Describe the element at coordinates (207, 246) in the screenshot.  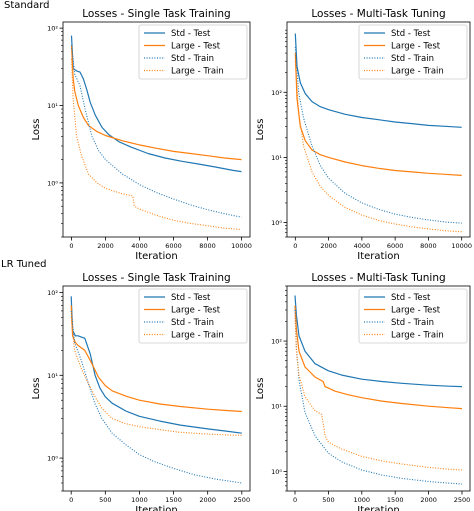
I see `x-tick-label: 8000` at that location.